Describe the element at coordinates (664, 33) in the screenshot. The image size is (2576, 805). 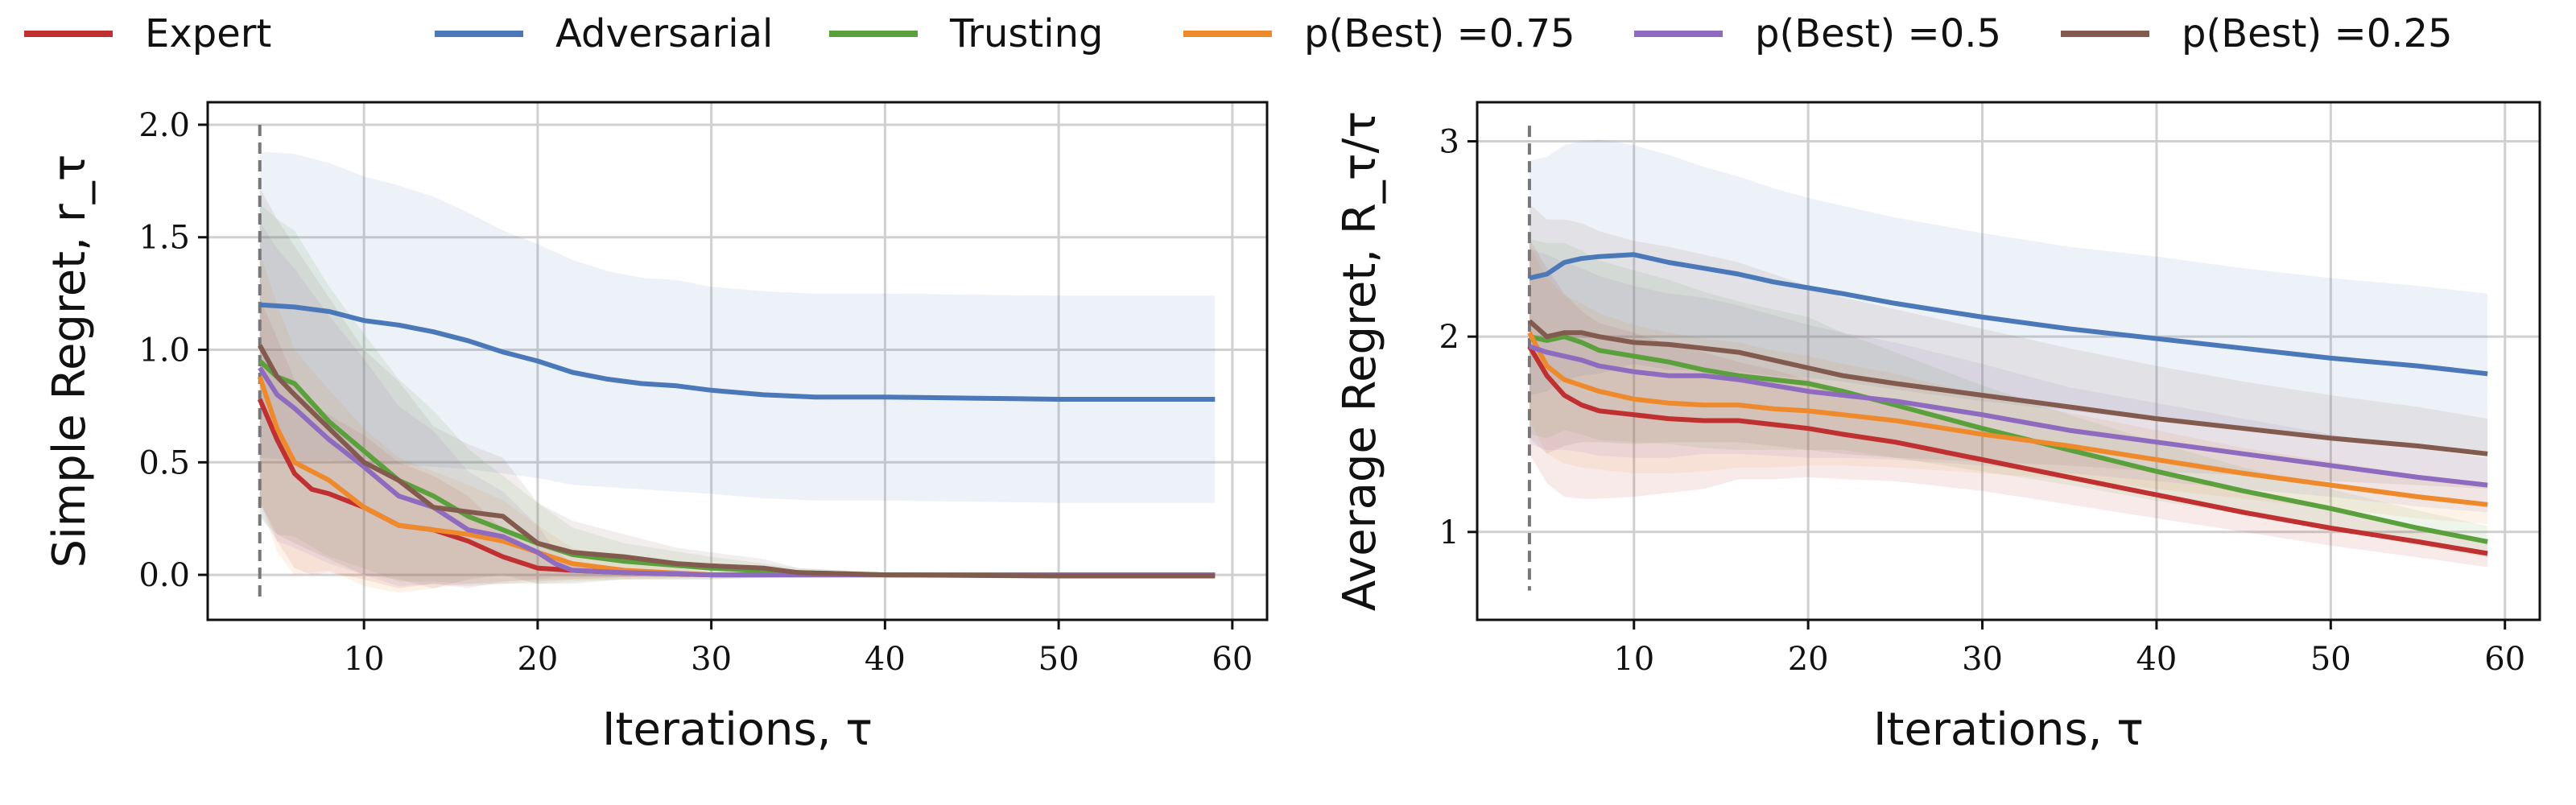
I see `legend-label: Adversarial` at that location.